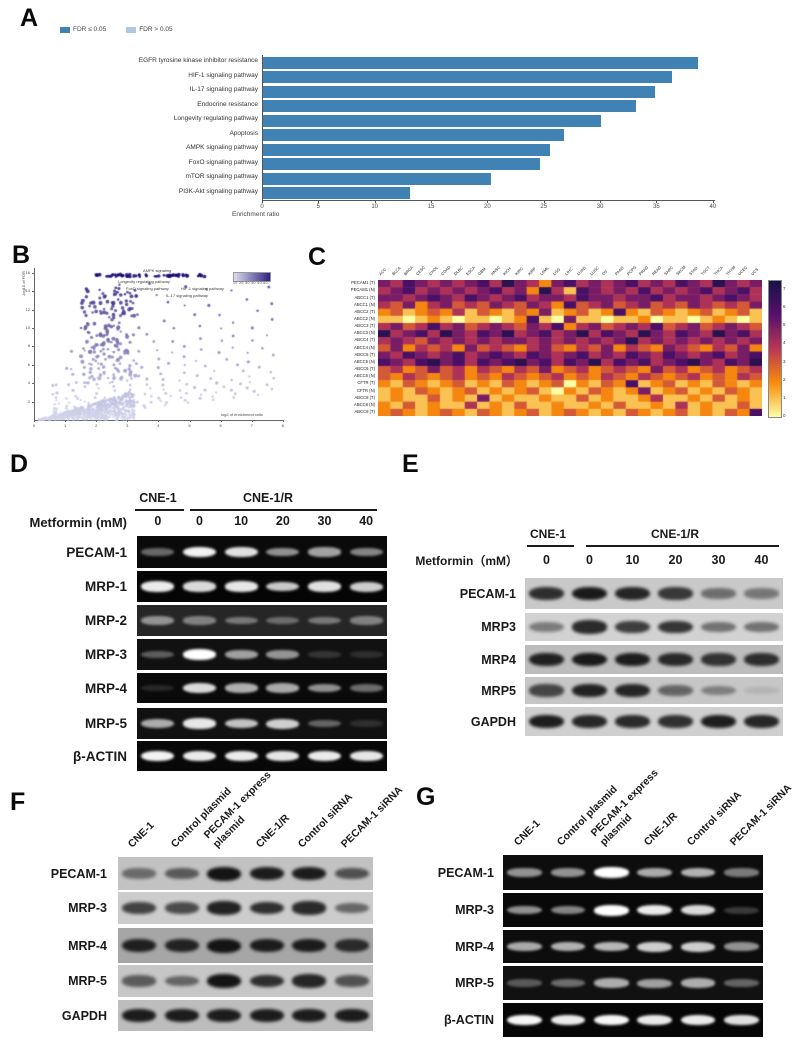 Image resolution: width=794 pixels, height=1044 pixels. Describe the element at coordinates (127, 425) in the screenshot. I see `x-tick-label: 3` at that location.